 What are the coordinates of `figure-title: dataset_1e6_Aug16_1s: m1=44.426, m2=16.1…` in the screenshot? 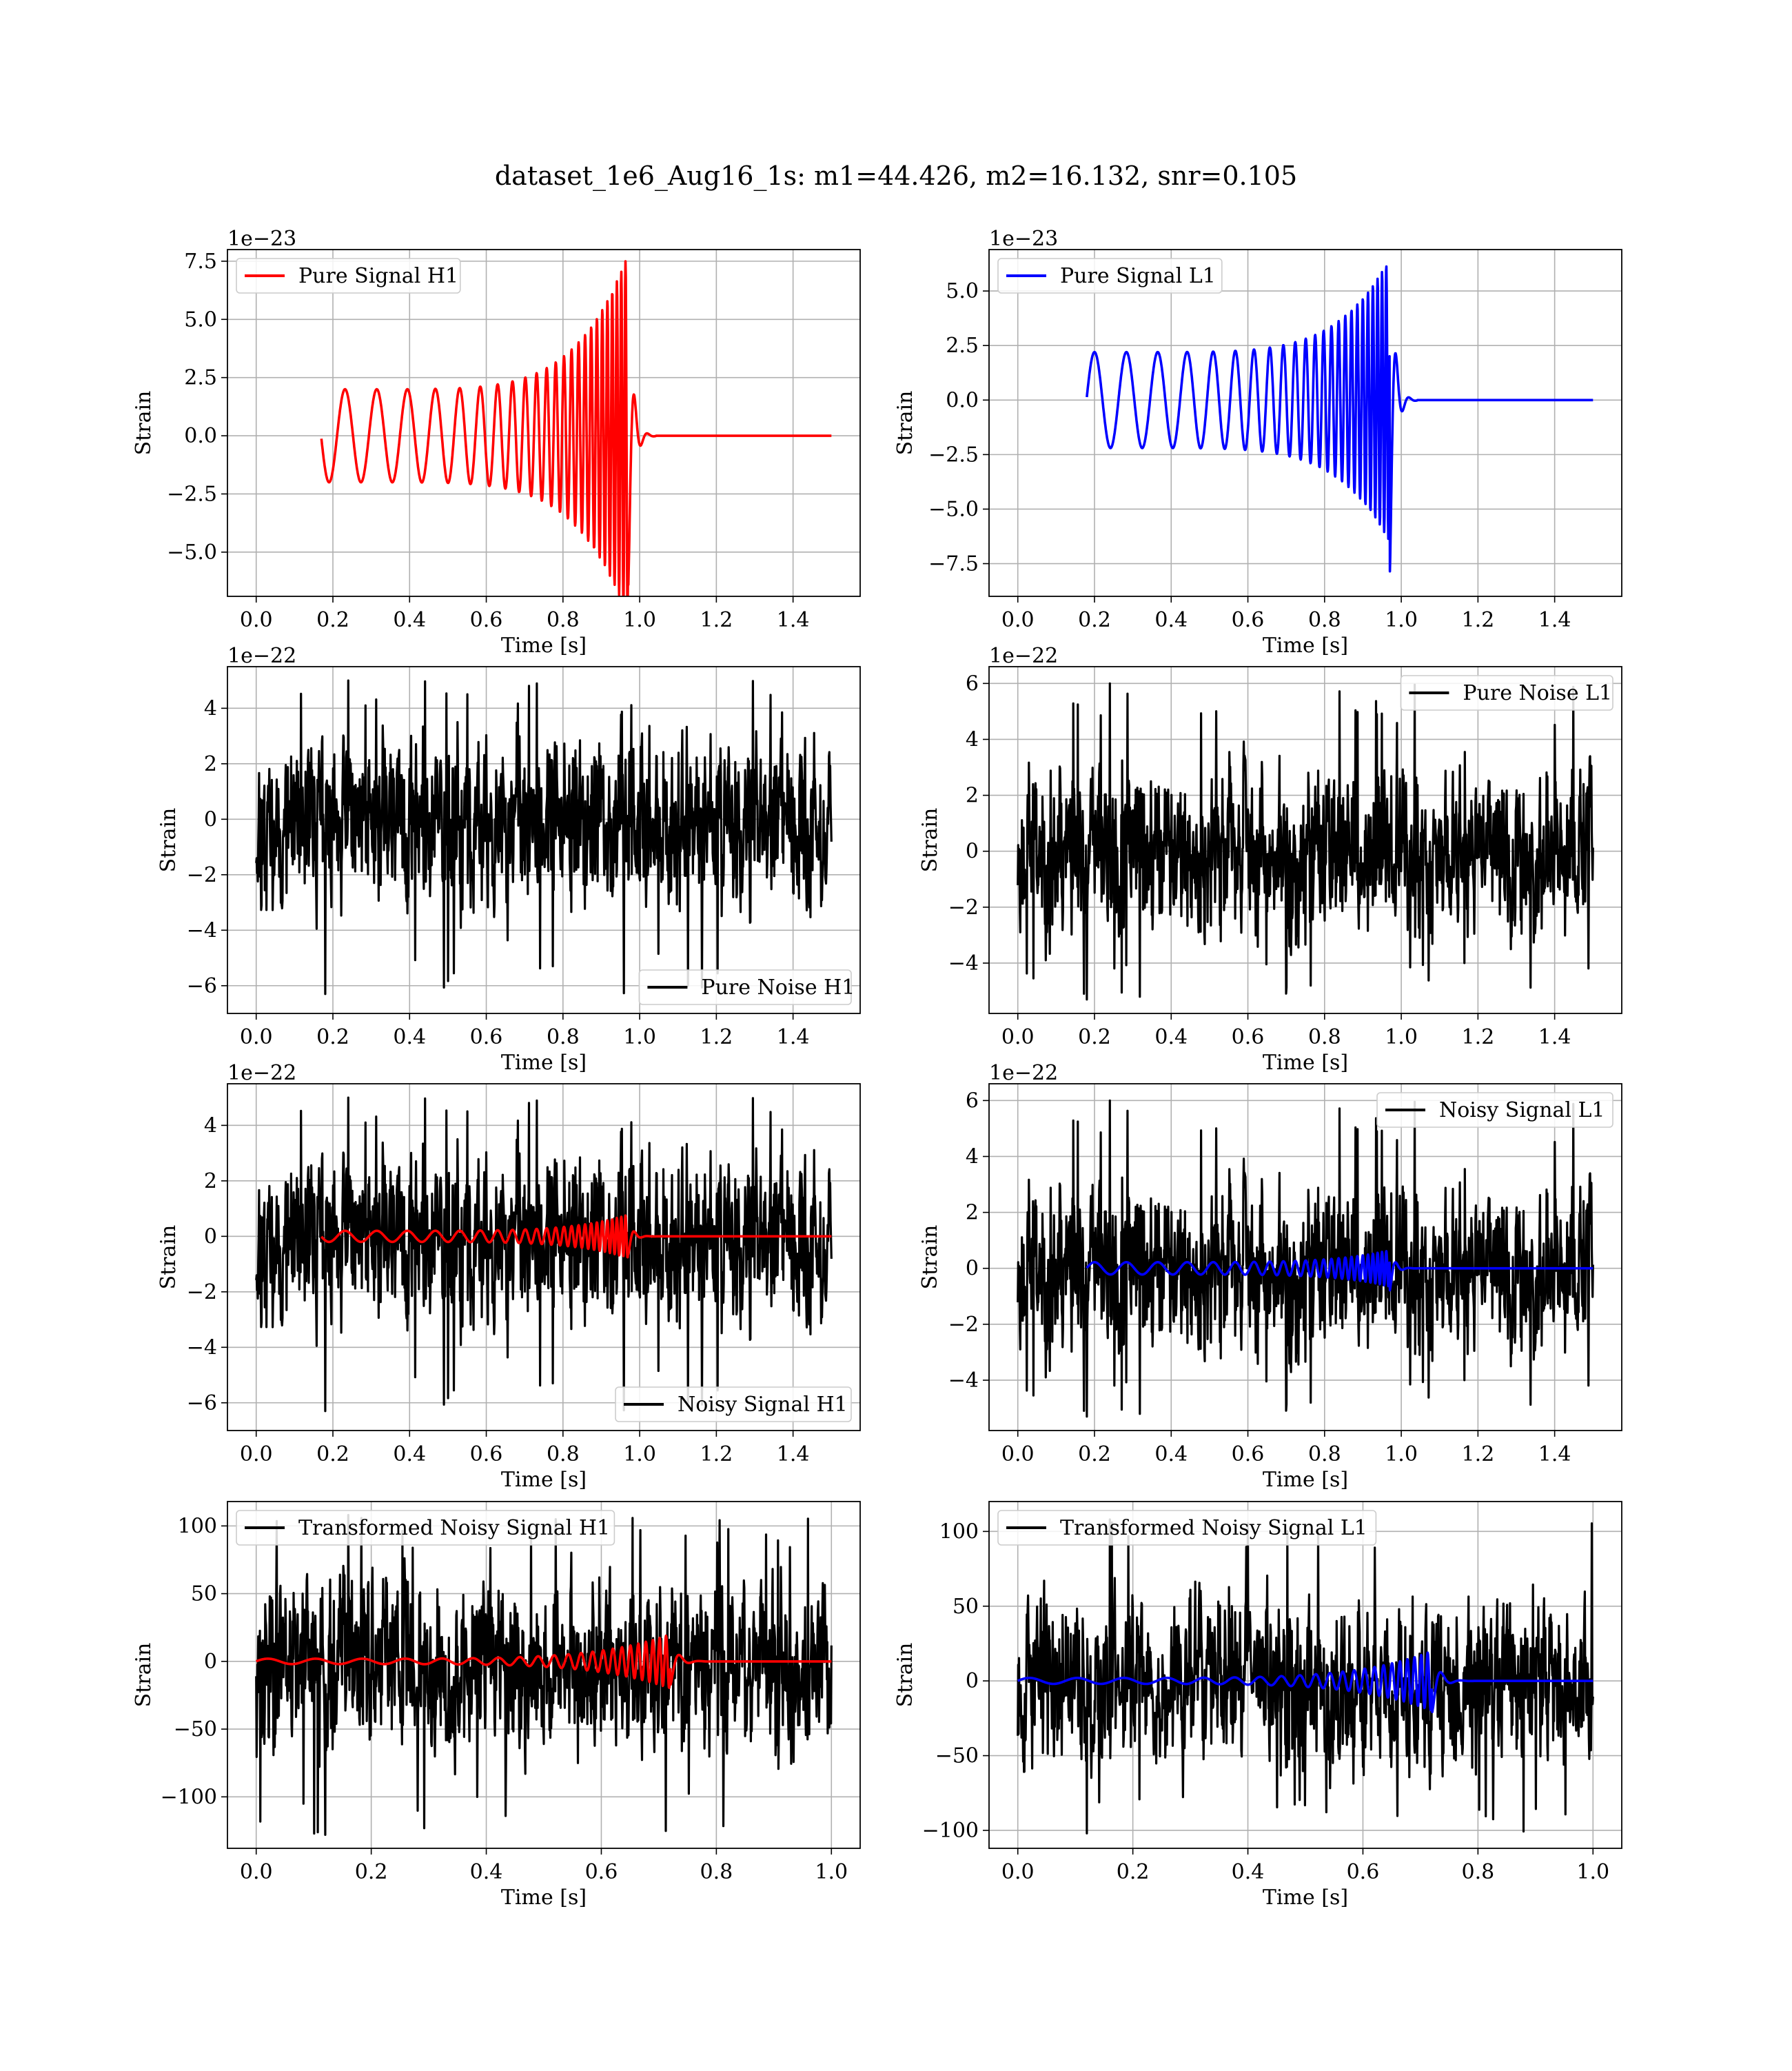 It's located at (896, 176).